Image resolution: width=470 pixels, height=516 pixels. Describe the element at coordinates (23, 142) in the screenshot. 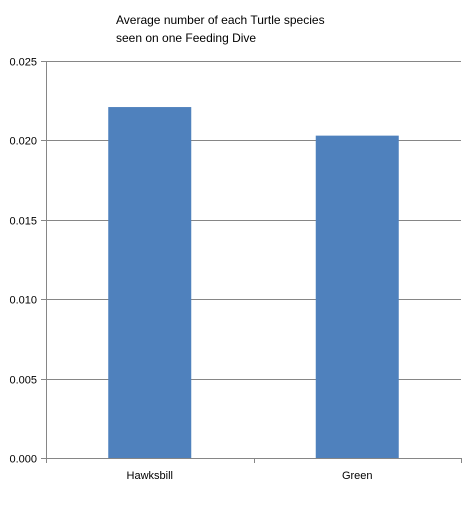

I see `y-tick-label: 0.020` at that location.